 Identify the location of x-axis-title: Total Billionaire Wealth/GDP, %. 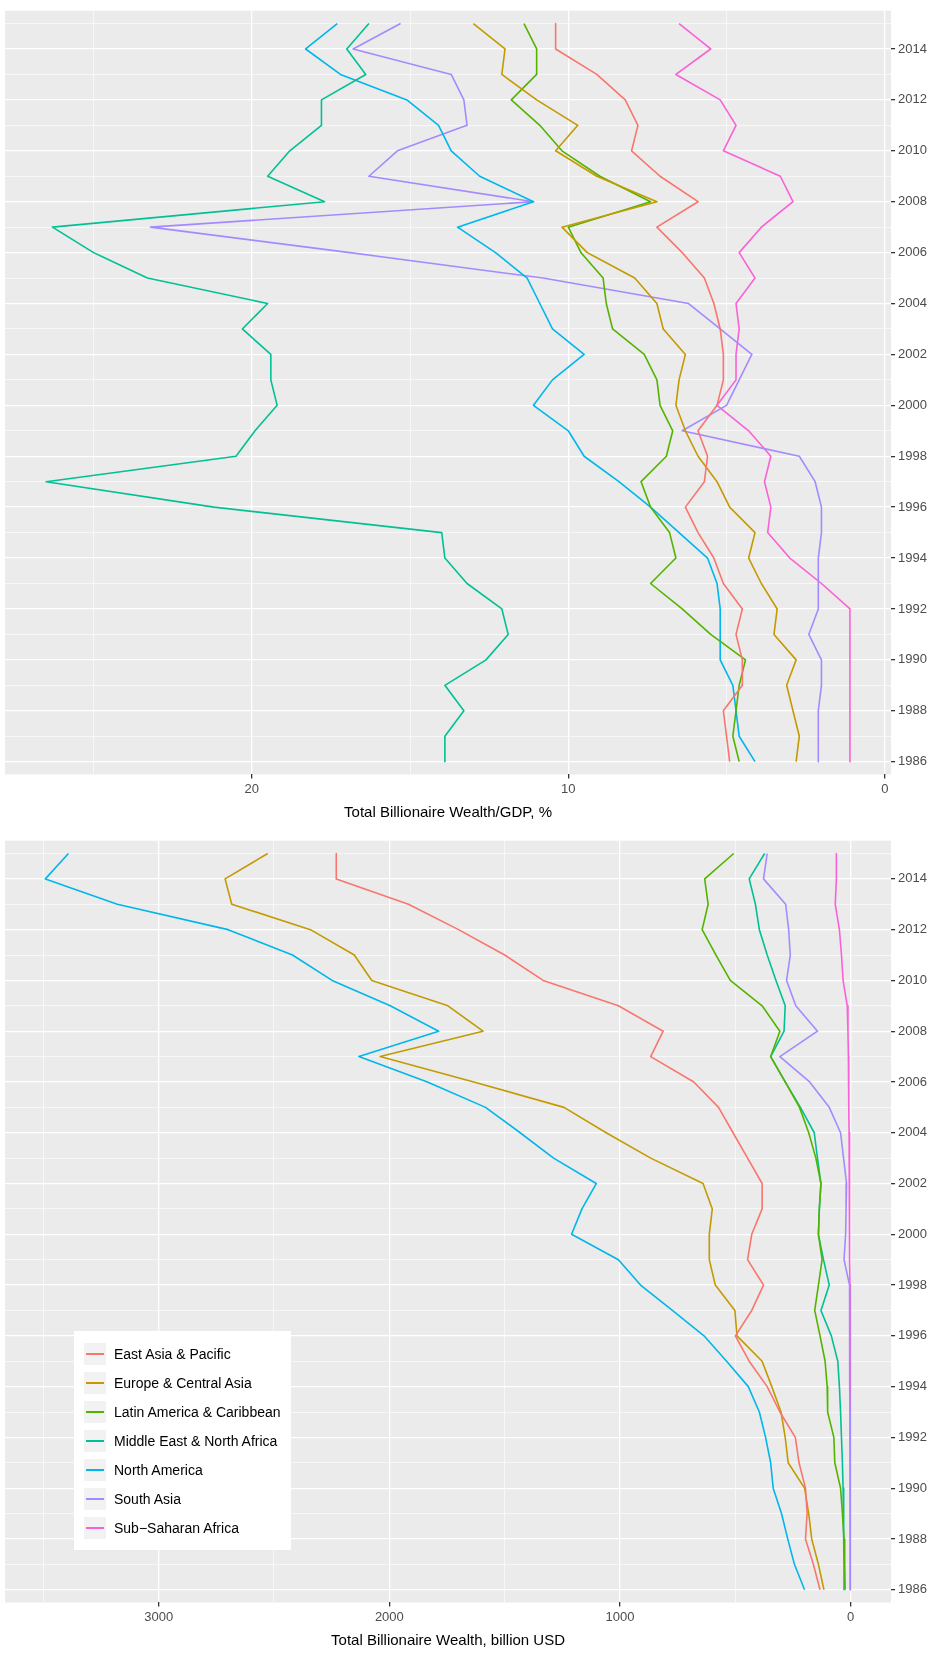
(448, 812).